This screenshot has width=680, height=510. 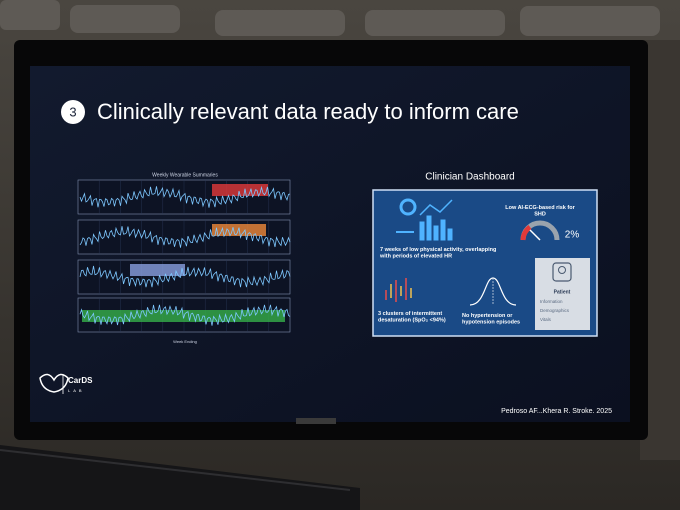 I want to click on slide-number-badge, so click(x=73, y=112).